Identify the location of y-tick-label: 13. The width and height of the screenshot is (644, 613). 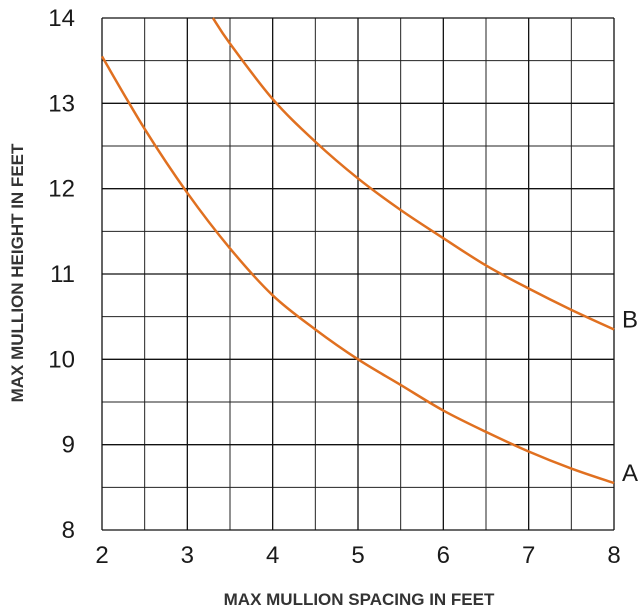
(61, 103).